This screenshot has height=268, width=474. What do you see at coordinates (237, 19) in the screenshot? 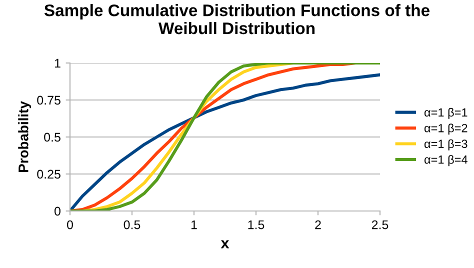
I see `chart-title: Sample Cumulative Distribution Functions of the Weibull Distribution` at bounding box center [237, 19].